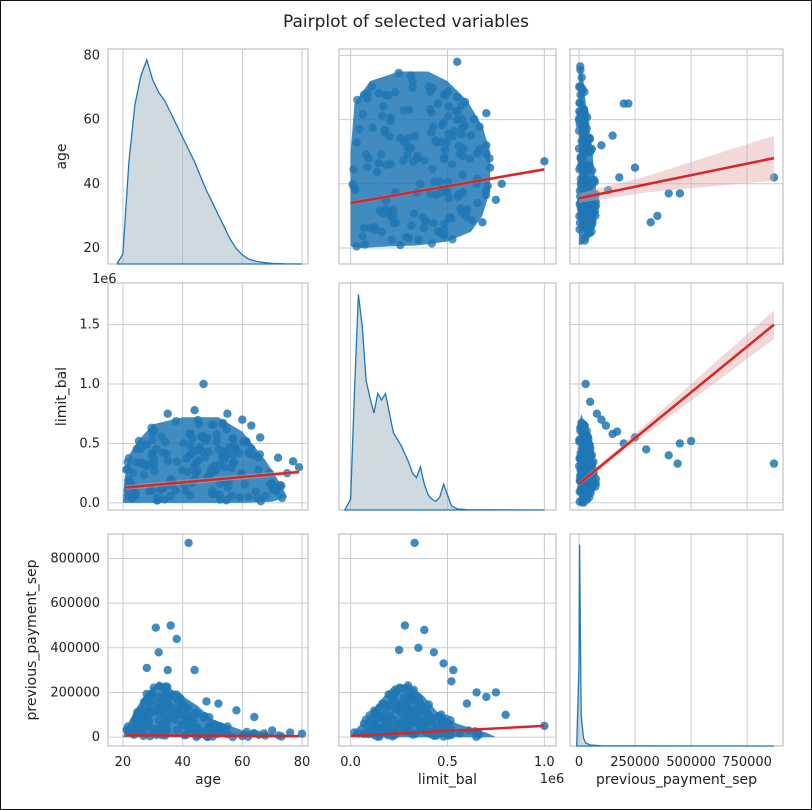  Describe the element at coordinates (75, 648) in the screenshot. I see `y-tick-label-previous_payment_sep-2: 400000` at that location.